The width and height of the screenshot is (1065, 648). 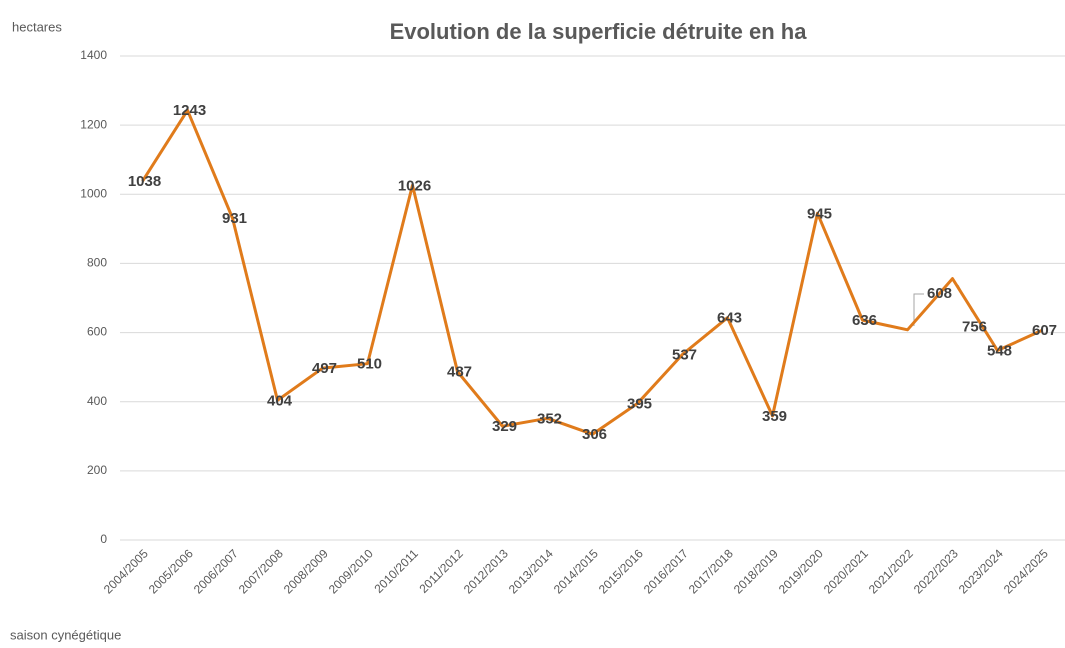 I want to click on x-tick-label: 2006/2007, so click(x=216, y=571).